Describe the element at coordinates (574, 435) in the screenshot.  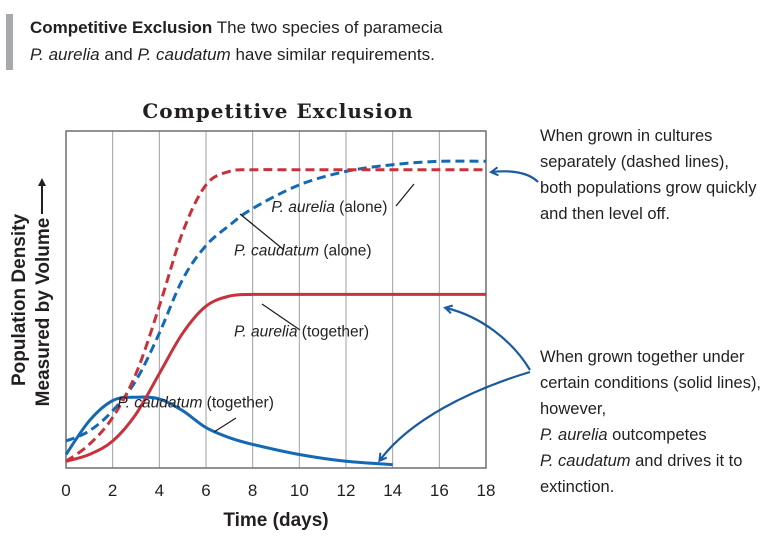
I see `note-species-1: P. aurelia` at that location.